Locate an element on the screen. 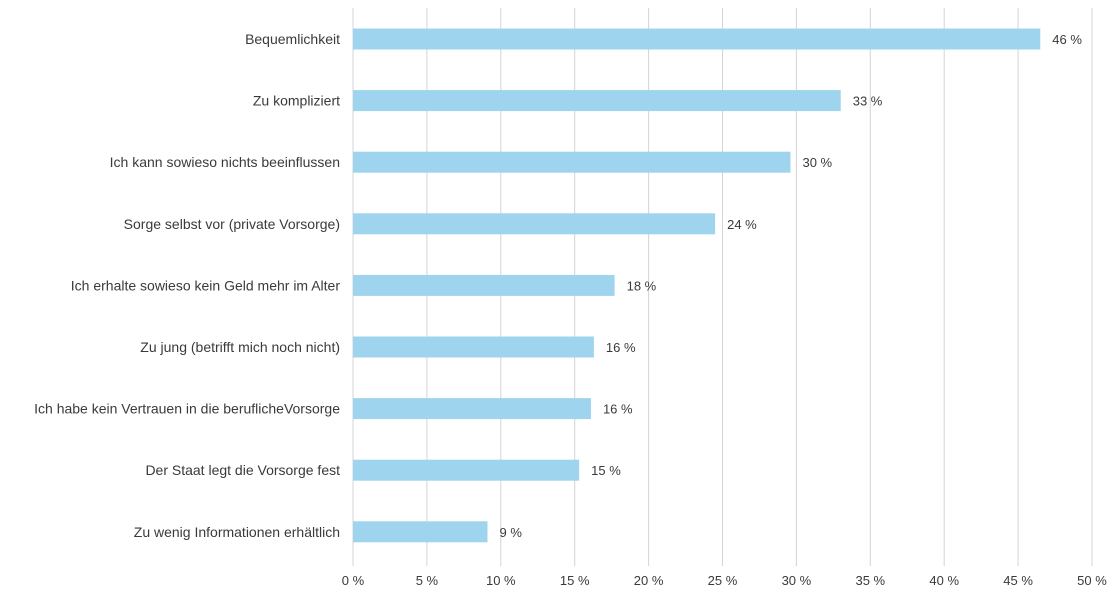 The image size is (1117, 593). x-tick-label: 25 % is located at coordinates (723, 580).